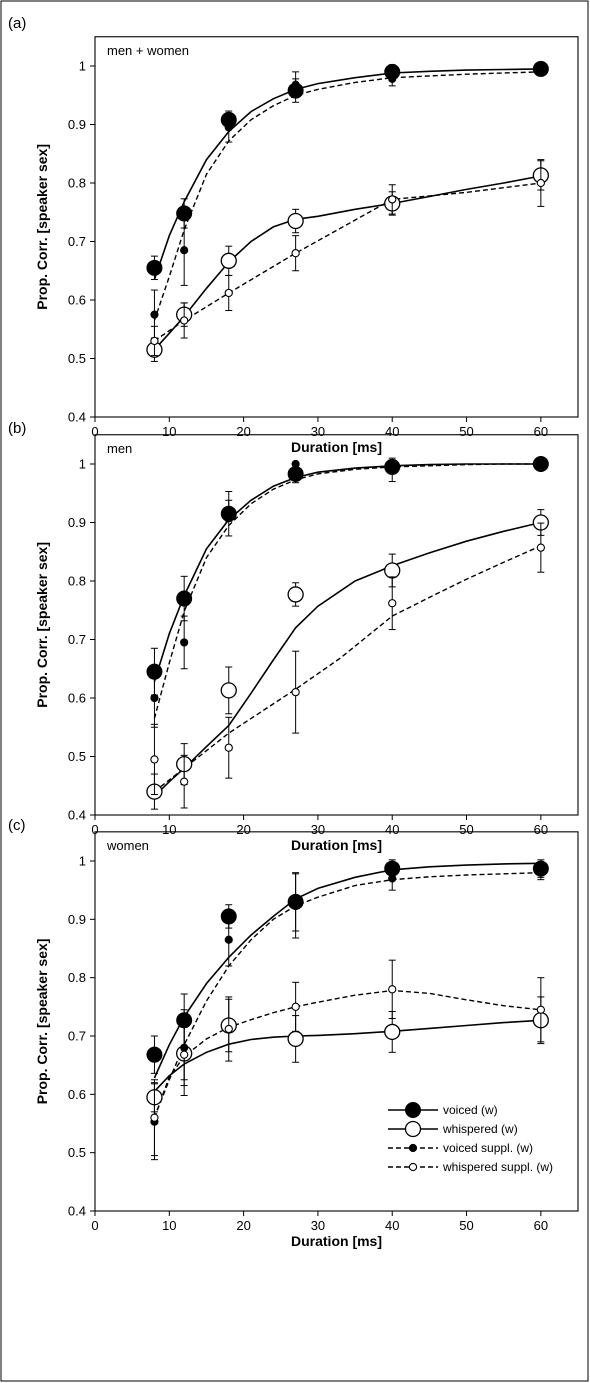  What do you see at coordinates (17, 825) in the screenshot?
I see `panel-label: (c)` at bounding box center [17, 825].